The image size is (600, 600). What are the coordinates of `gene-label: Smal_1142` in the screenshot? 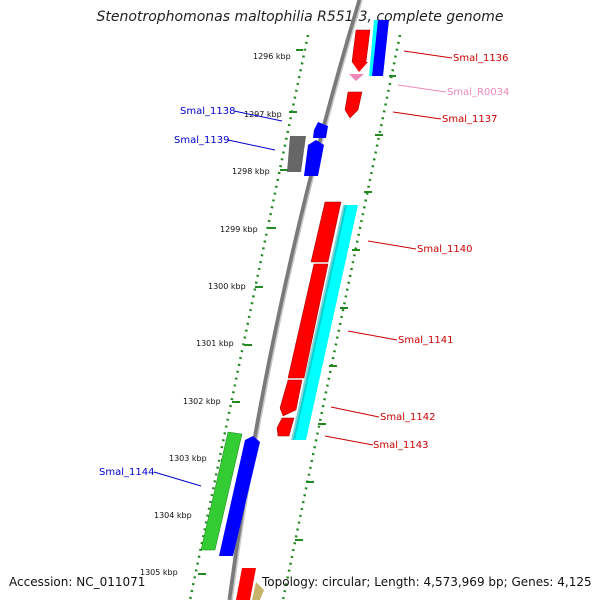 It's located at (407, 417).